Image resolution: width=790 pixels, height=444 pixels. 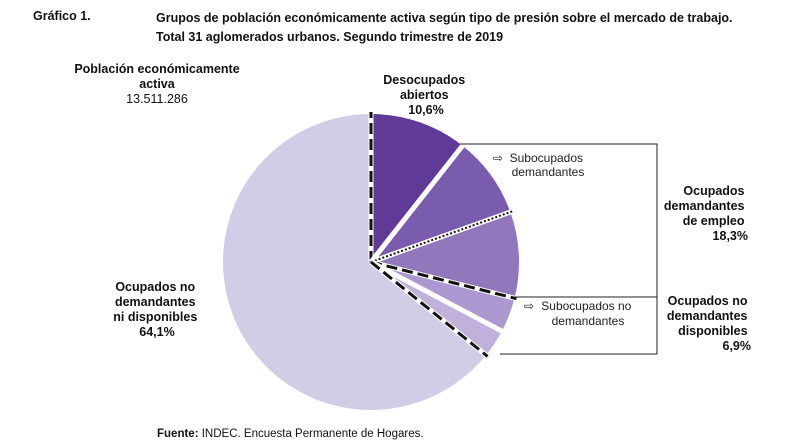 I want to click on chart-number: Gráfico 1., so click(x=62, y=16).